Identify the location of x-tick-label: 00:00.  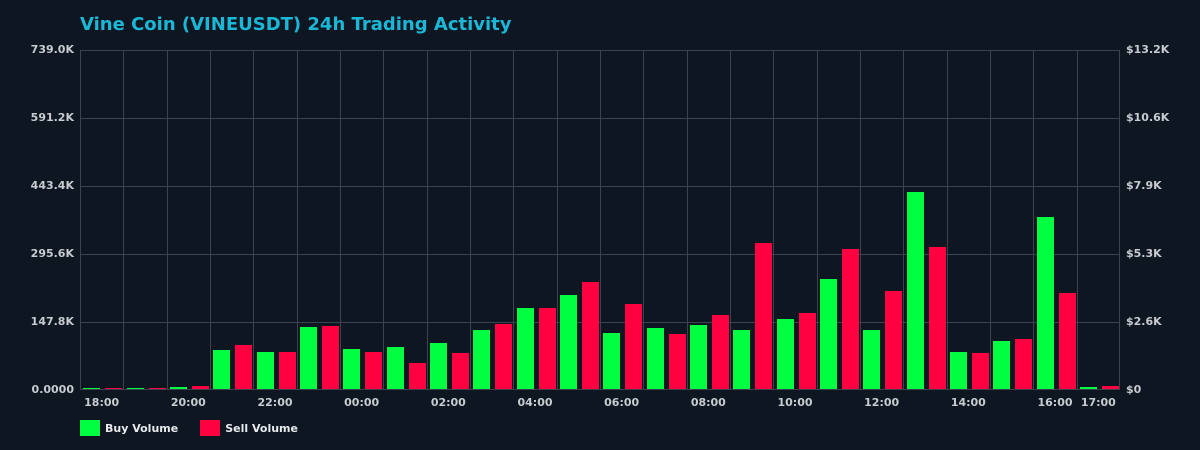
(362, 402).